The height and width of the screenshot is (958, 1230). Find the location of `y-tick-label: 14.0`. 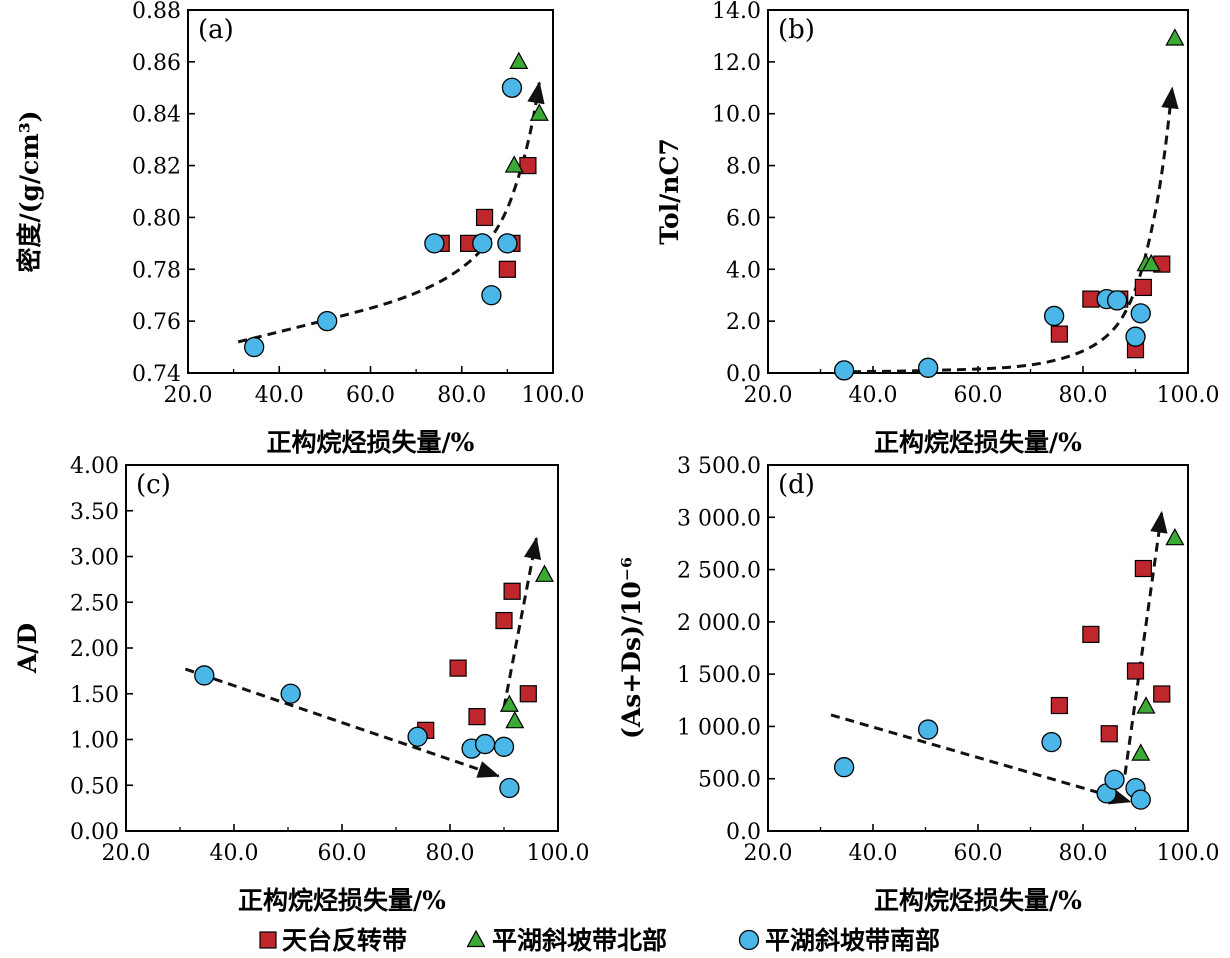

y-tick-label: 14.0 is located at coordinates (736, 12).